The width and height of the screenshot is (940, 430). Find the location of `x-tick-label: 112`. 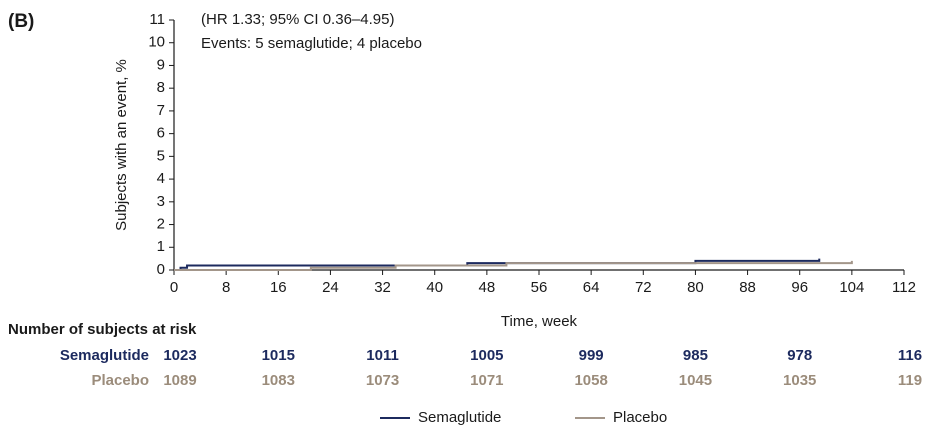

x-tick-label: 112 is located at coordinates (904, 287).